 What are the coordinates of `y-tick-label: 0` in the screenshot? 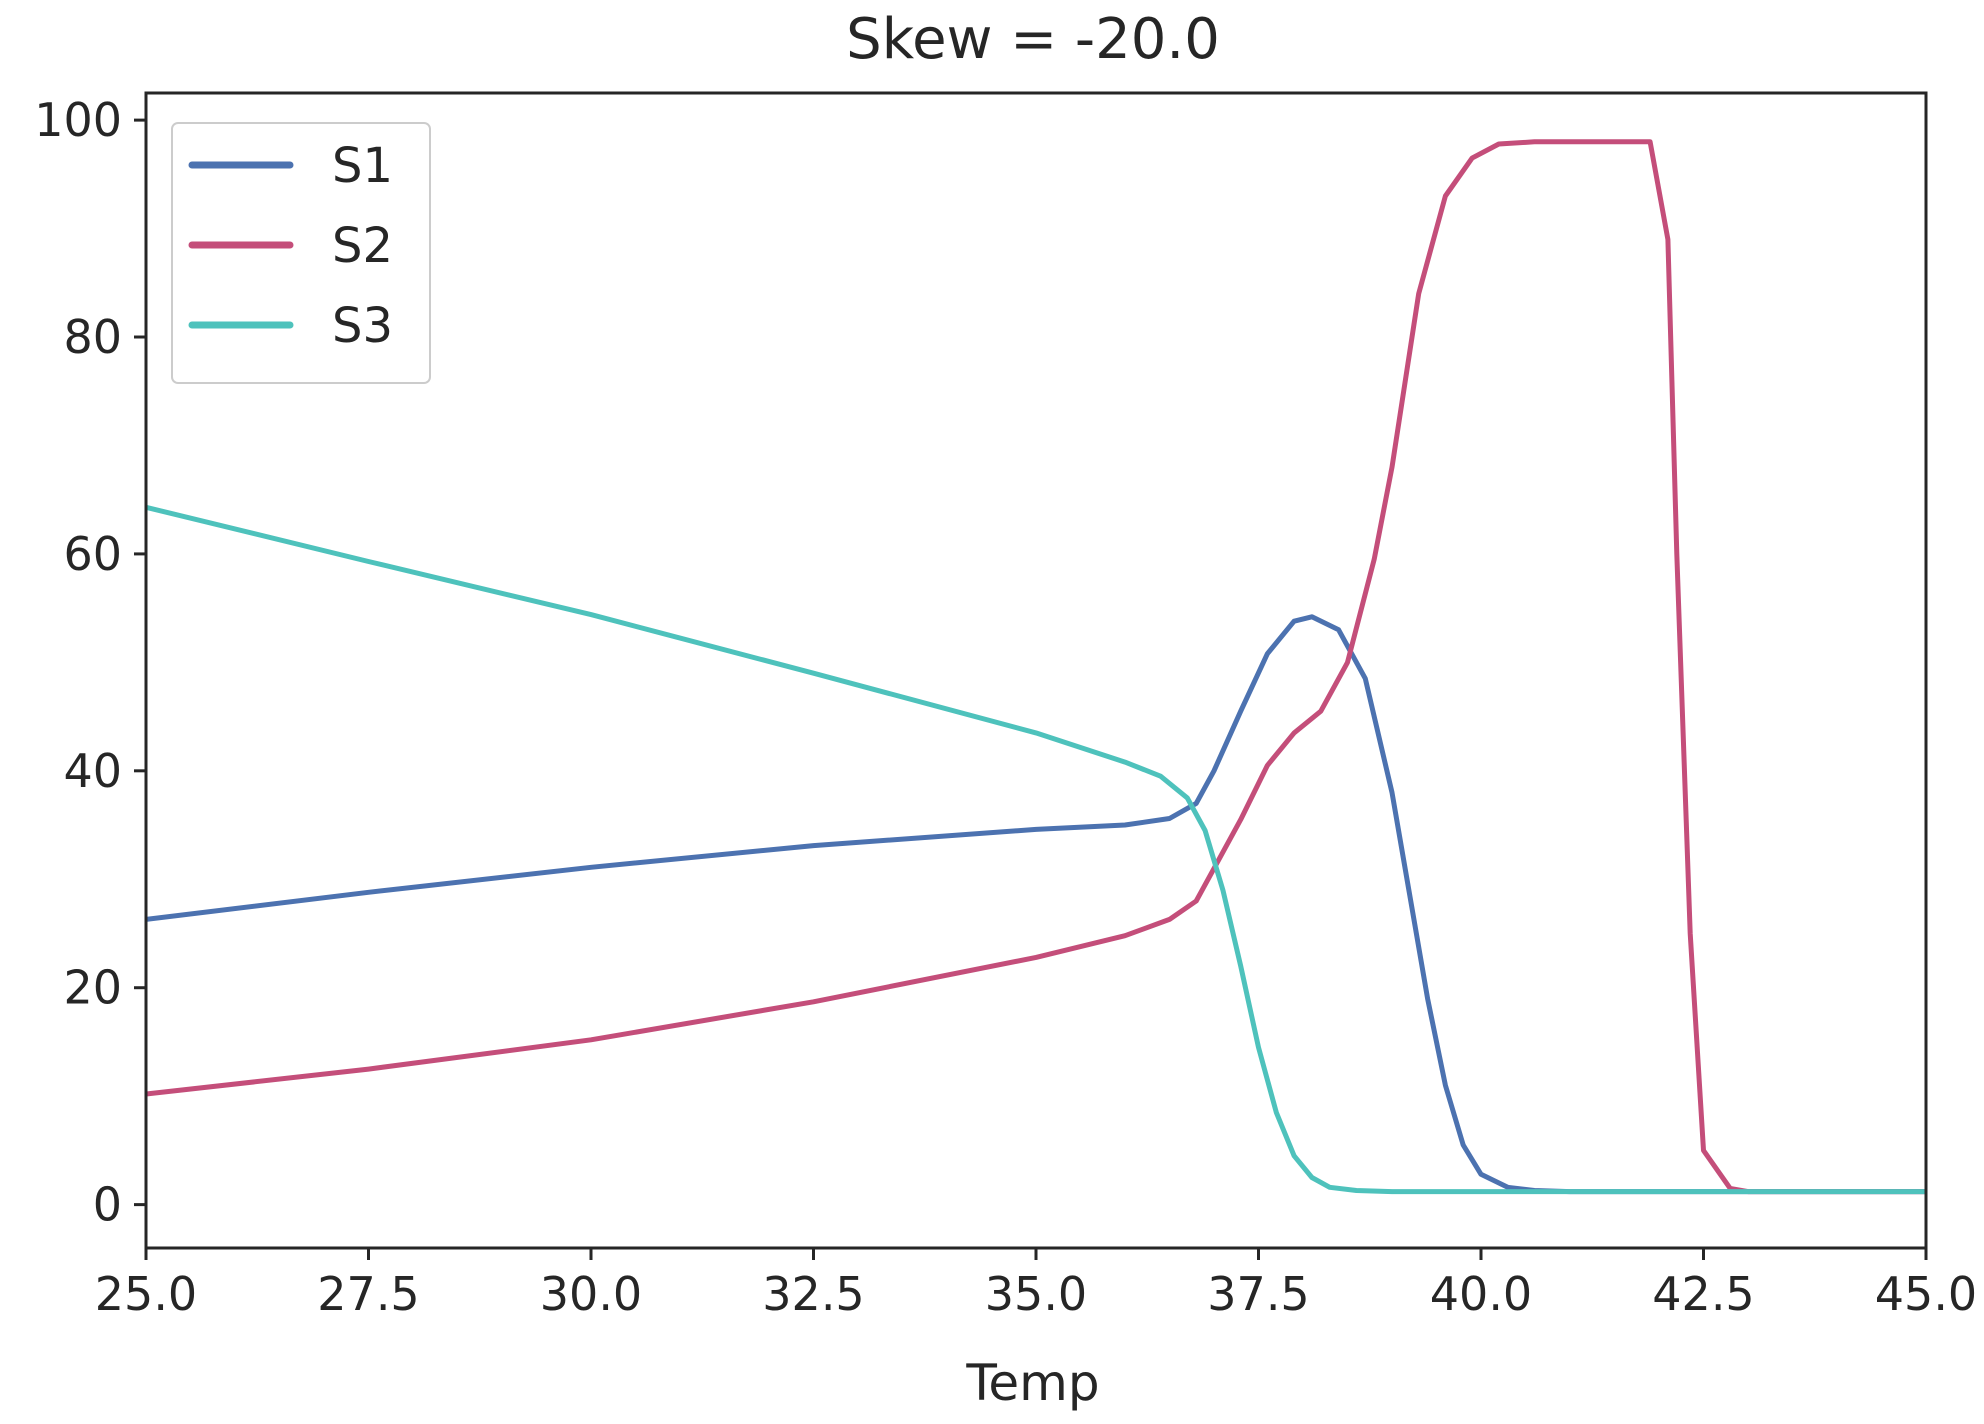 It's located at (107, 1205).